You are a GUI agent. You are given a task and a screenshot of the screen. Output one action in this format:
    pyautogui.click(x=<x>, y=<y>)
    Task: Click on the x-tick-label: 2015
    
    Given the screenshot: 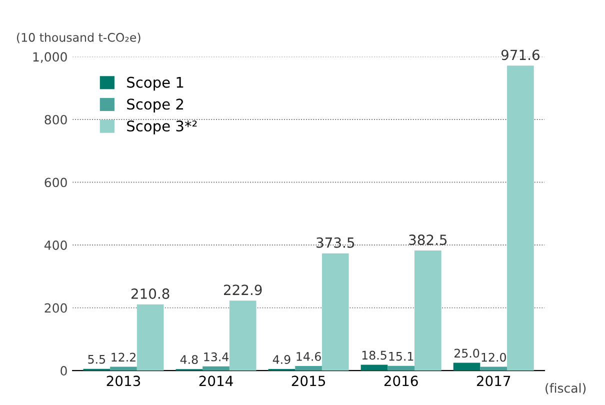 What is the action you would take?
    pyautogui.click(x=309, y=381)
    